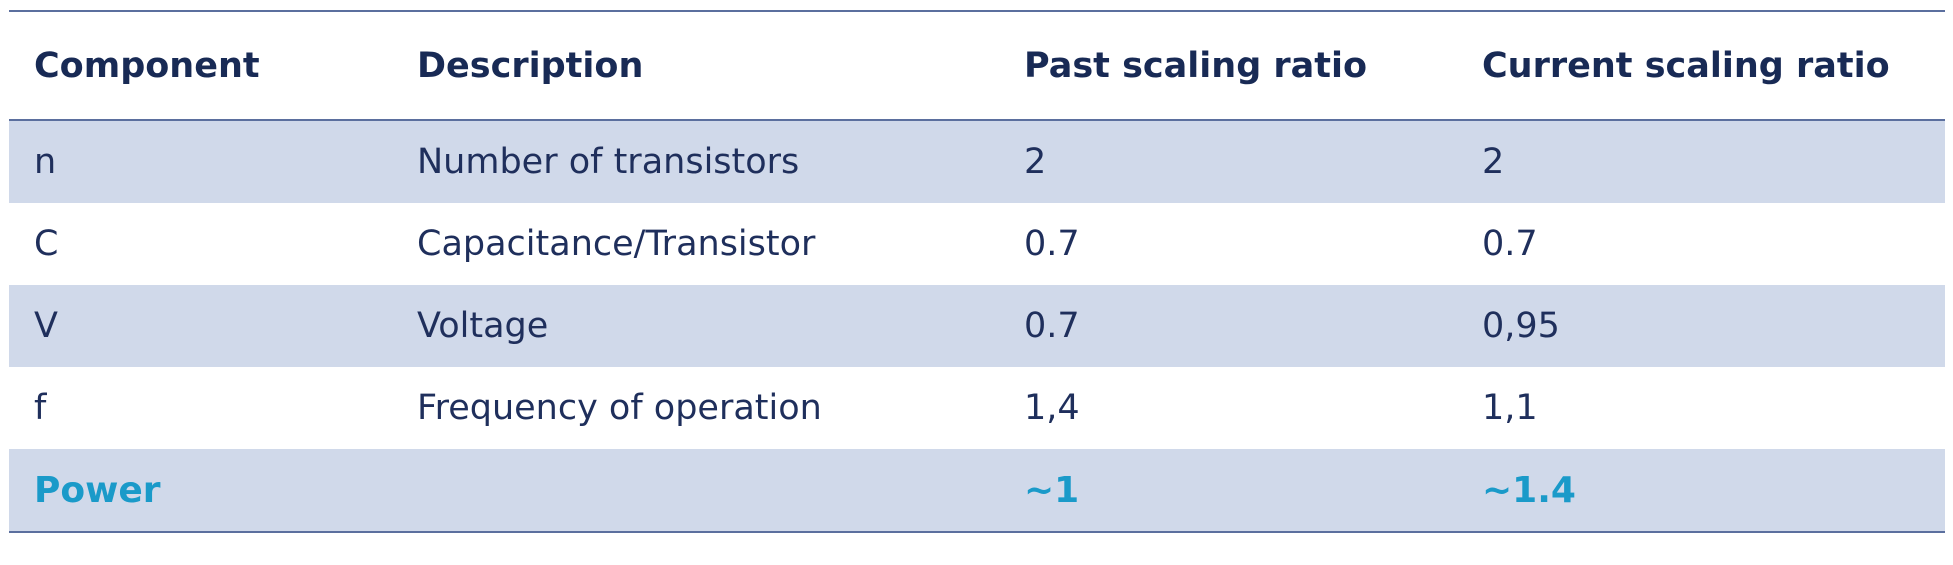  I want to click on table-row: n Number of transistors 2 2, so click(977, 161).